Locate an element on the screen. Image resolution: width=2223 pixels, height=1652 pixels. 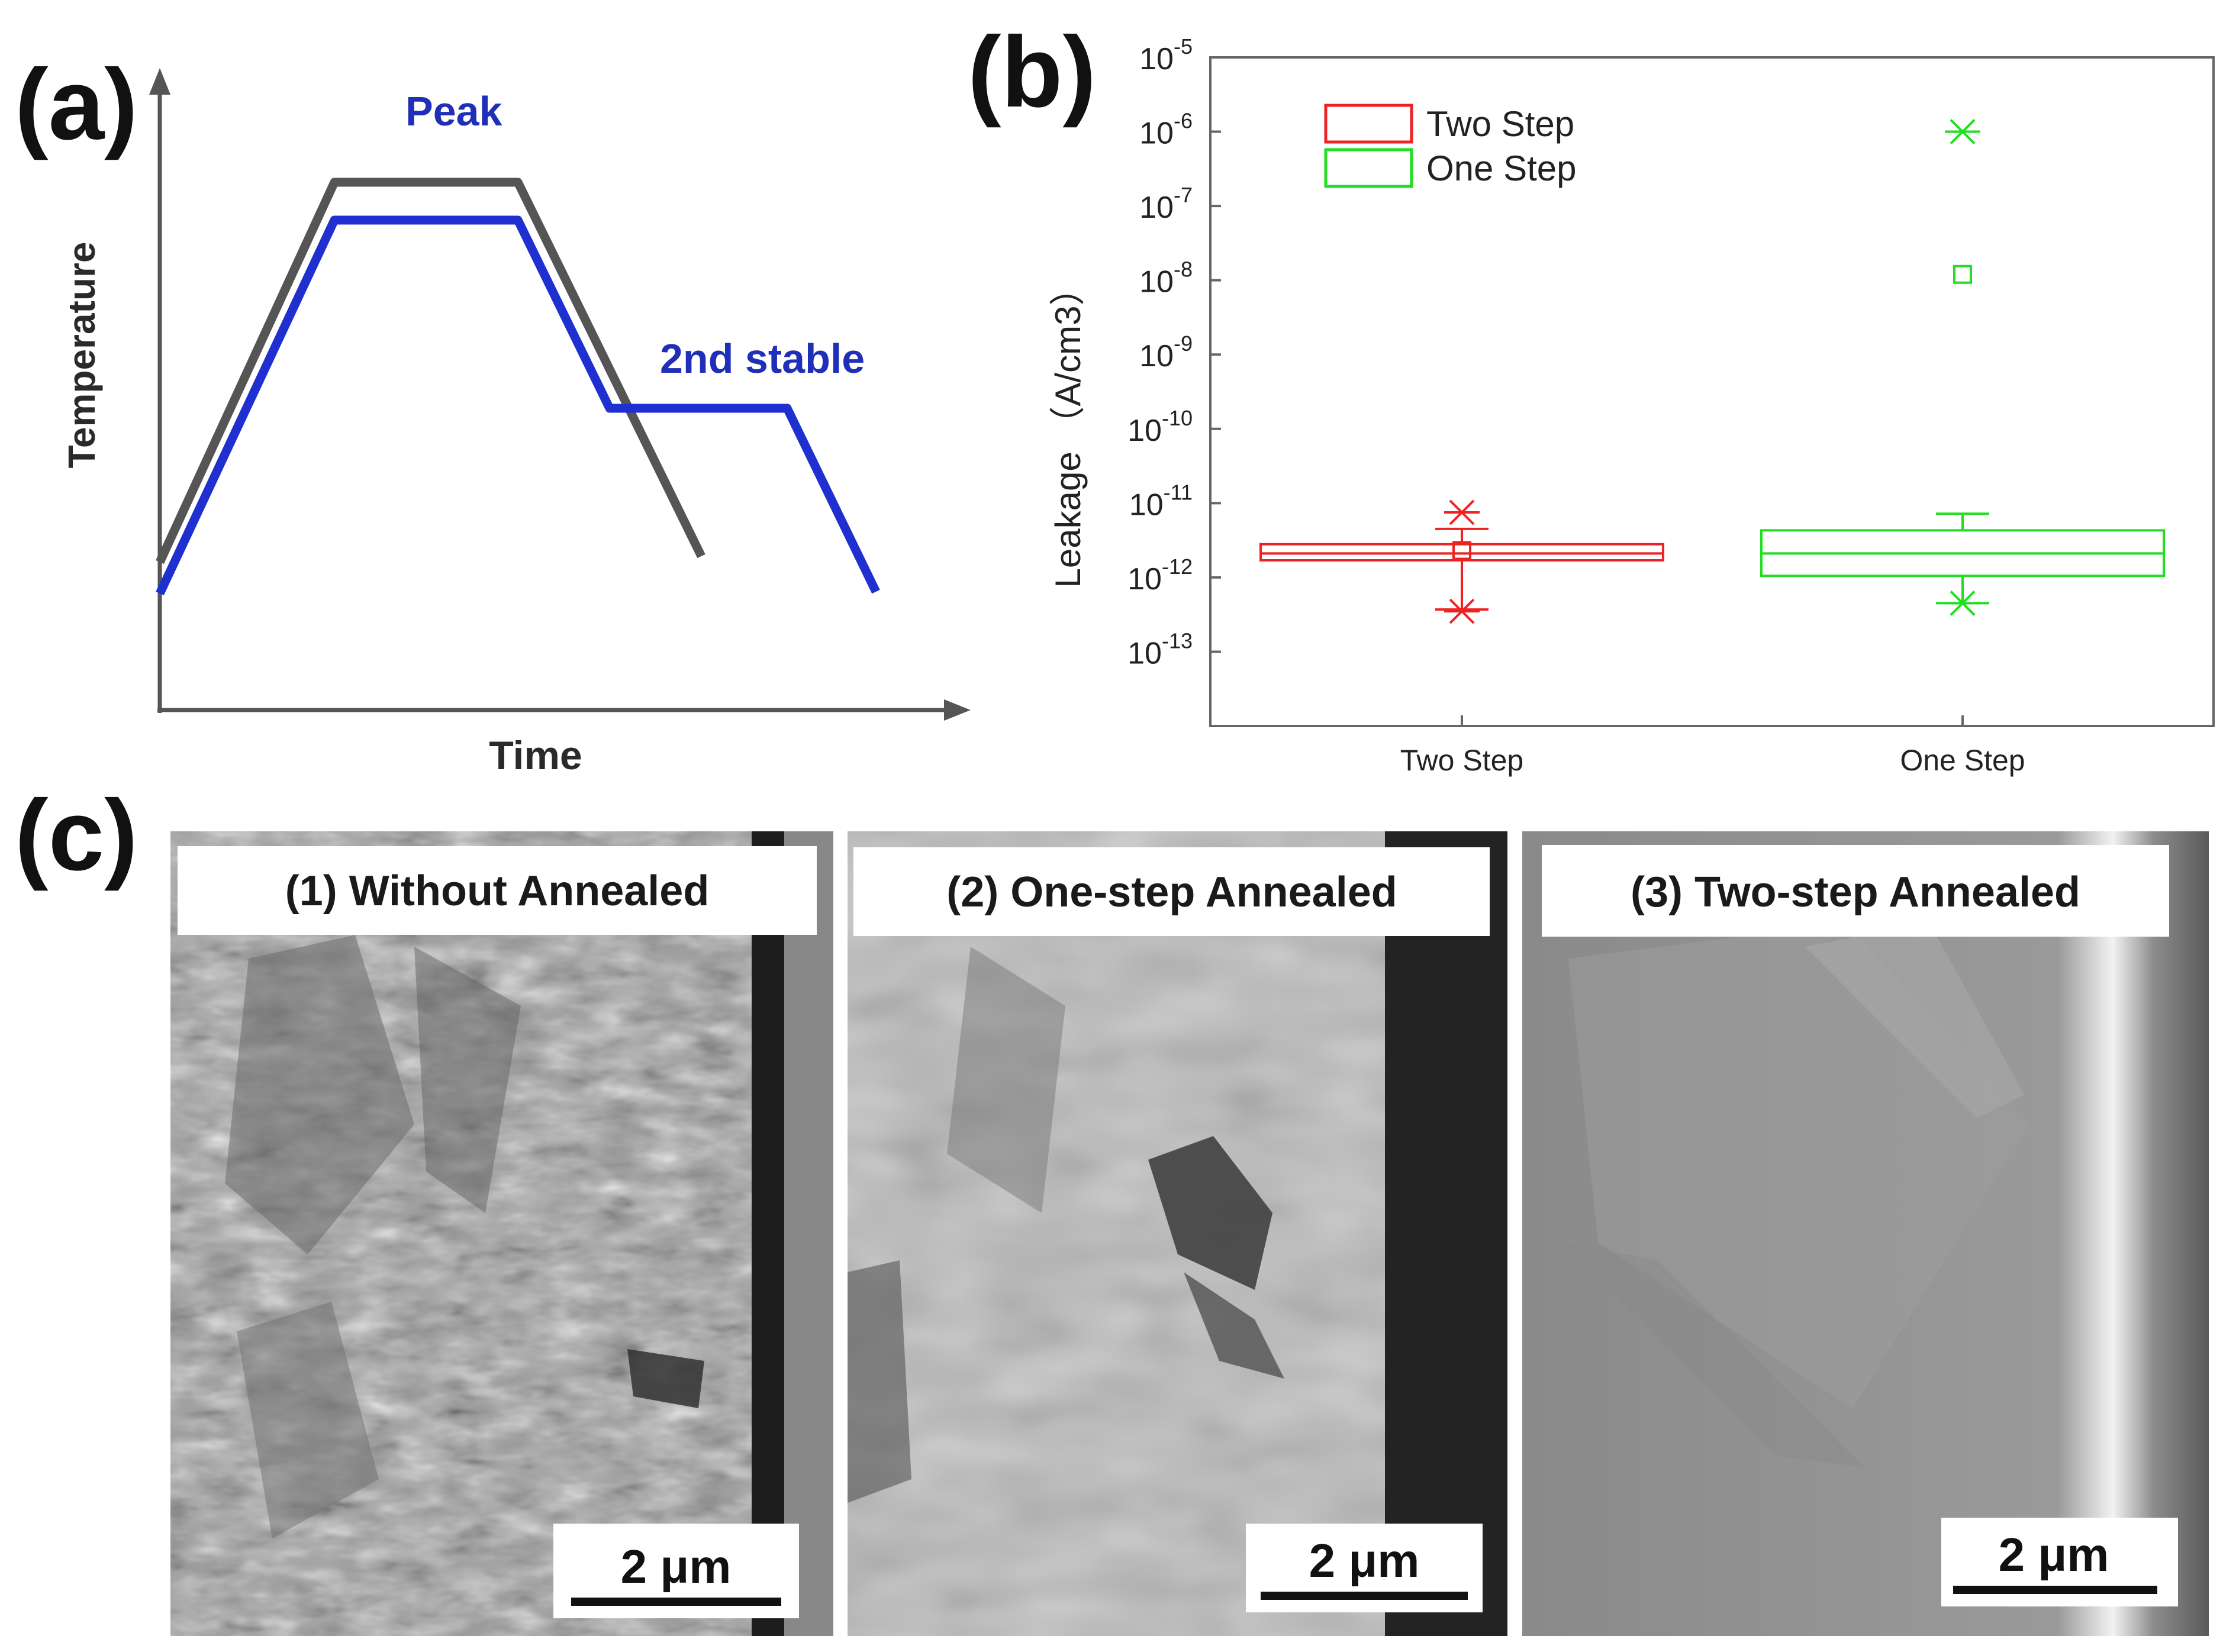
panel-a-stable-label: 2nd stable is located at coordinates (762, 359).